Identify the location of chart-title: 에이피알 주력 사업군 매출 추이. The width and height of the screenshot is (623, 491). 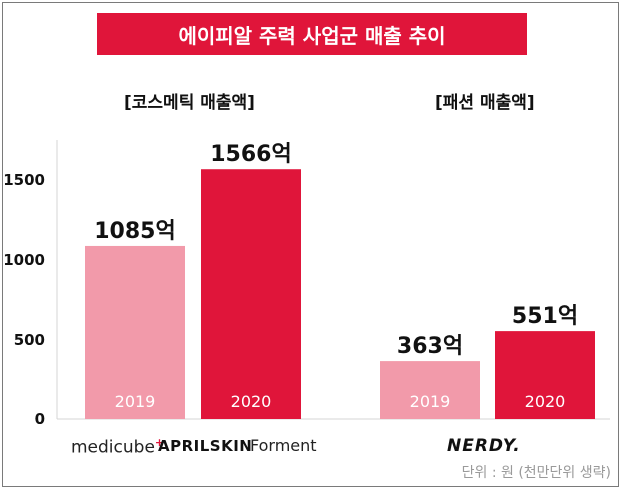
(312, 35).